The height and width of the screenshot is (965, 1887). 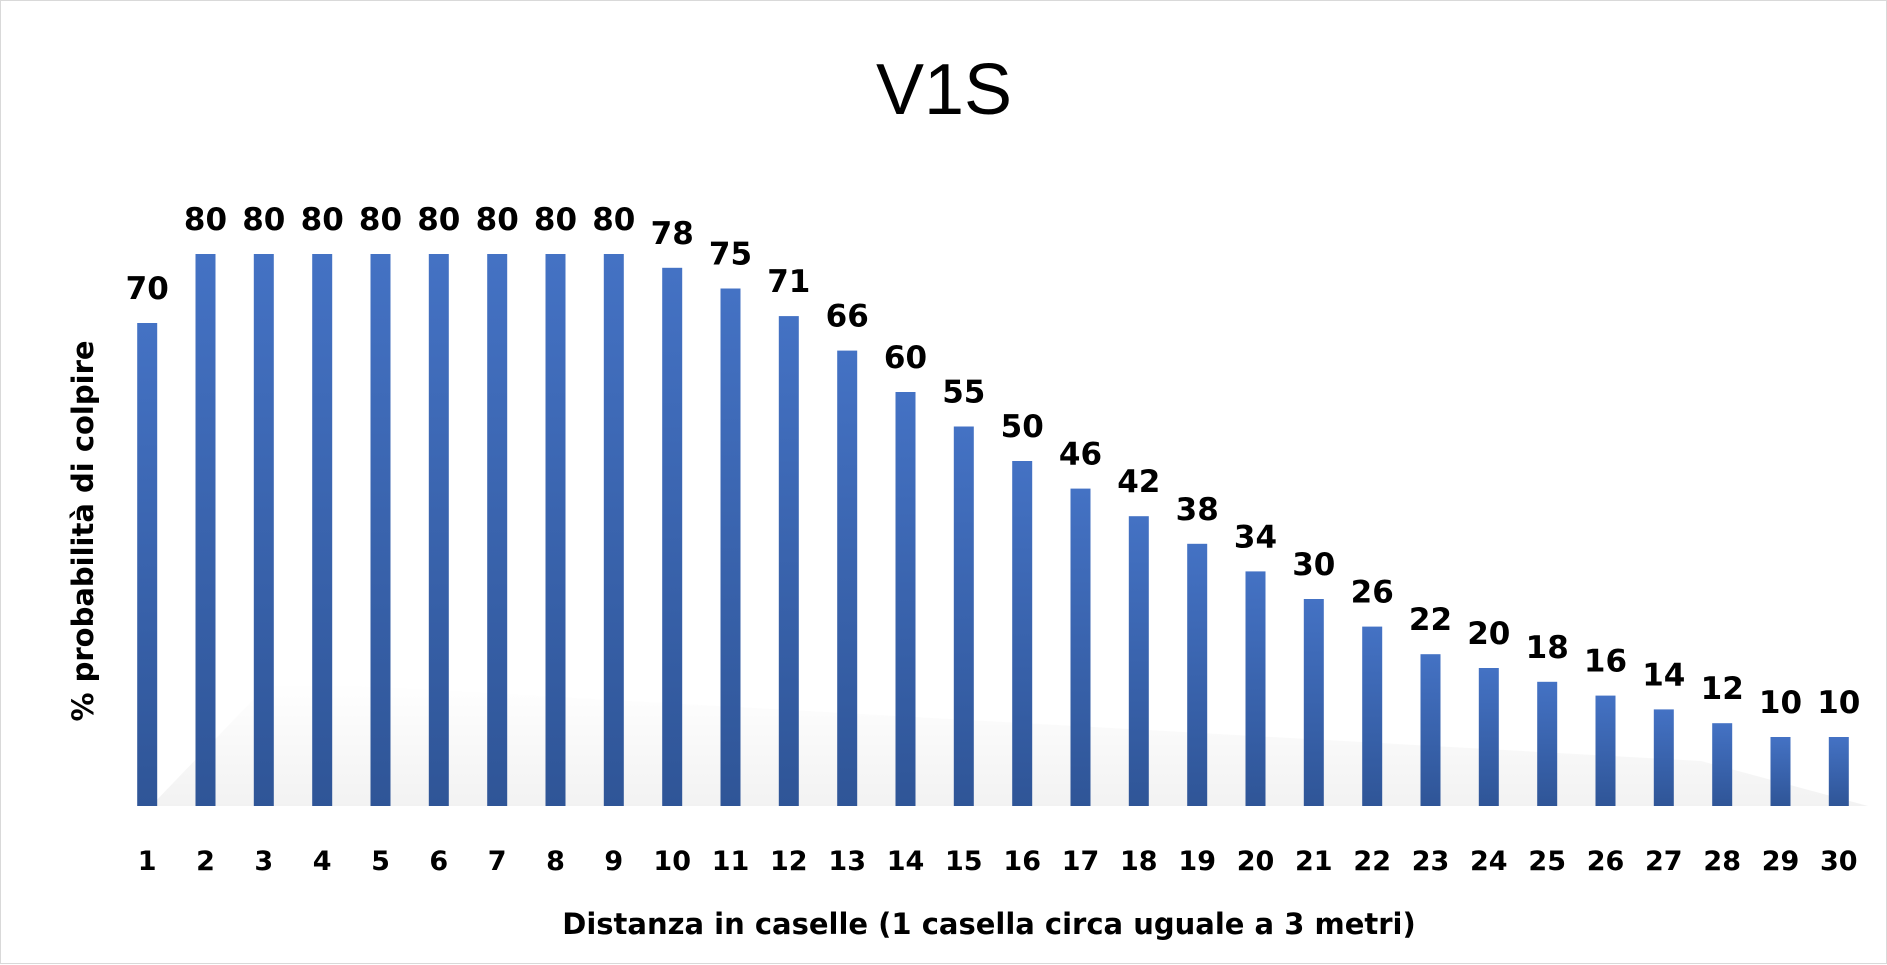 I want to click on data-label-15: 55, so click(x=963, y=393).